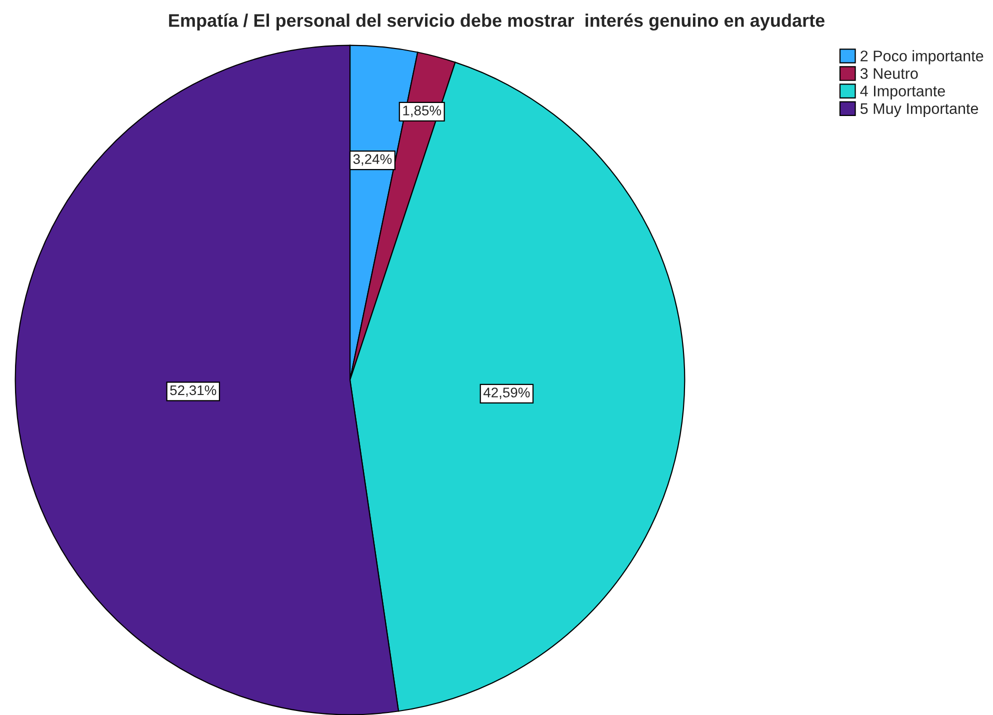 The image size is (993, 715). Describe the element at coordinates (497, 22) in the screenshot. I see `chart-title: Empatía / El personal del servicio debe mostrar interés genuino en ayudarte` at that location.